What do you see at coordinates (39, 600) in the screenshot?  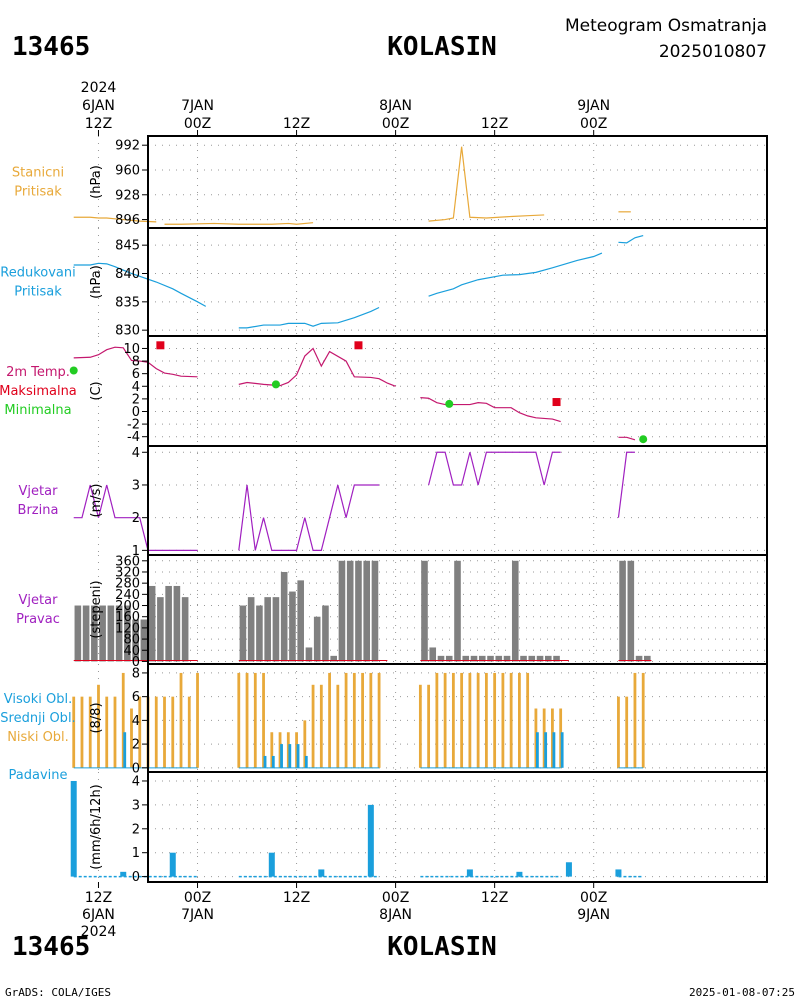 I see `panel-label: Vjetar` at bounding box center [39, 600].